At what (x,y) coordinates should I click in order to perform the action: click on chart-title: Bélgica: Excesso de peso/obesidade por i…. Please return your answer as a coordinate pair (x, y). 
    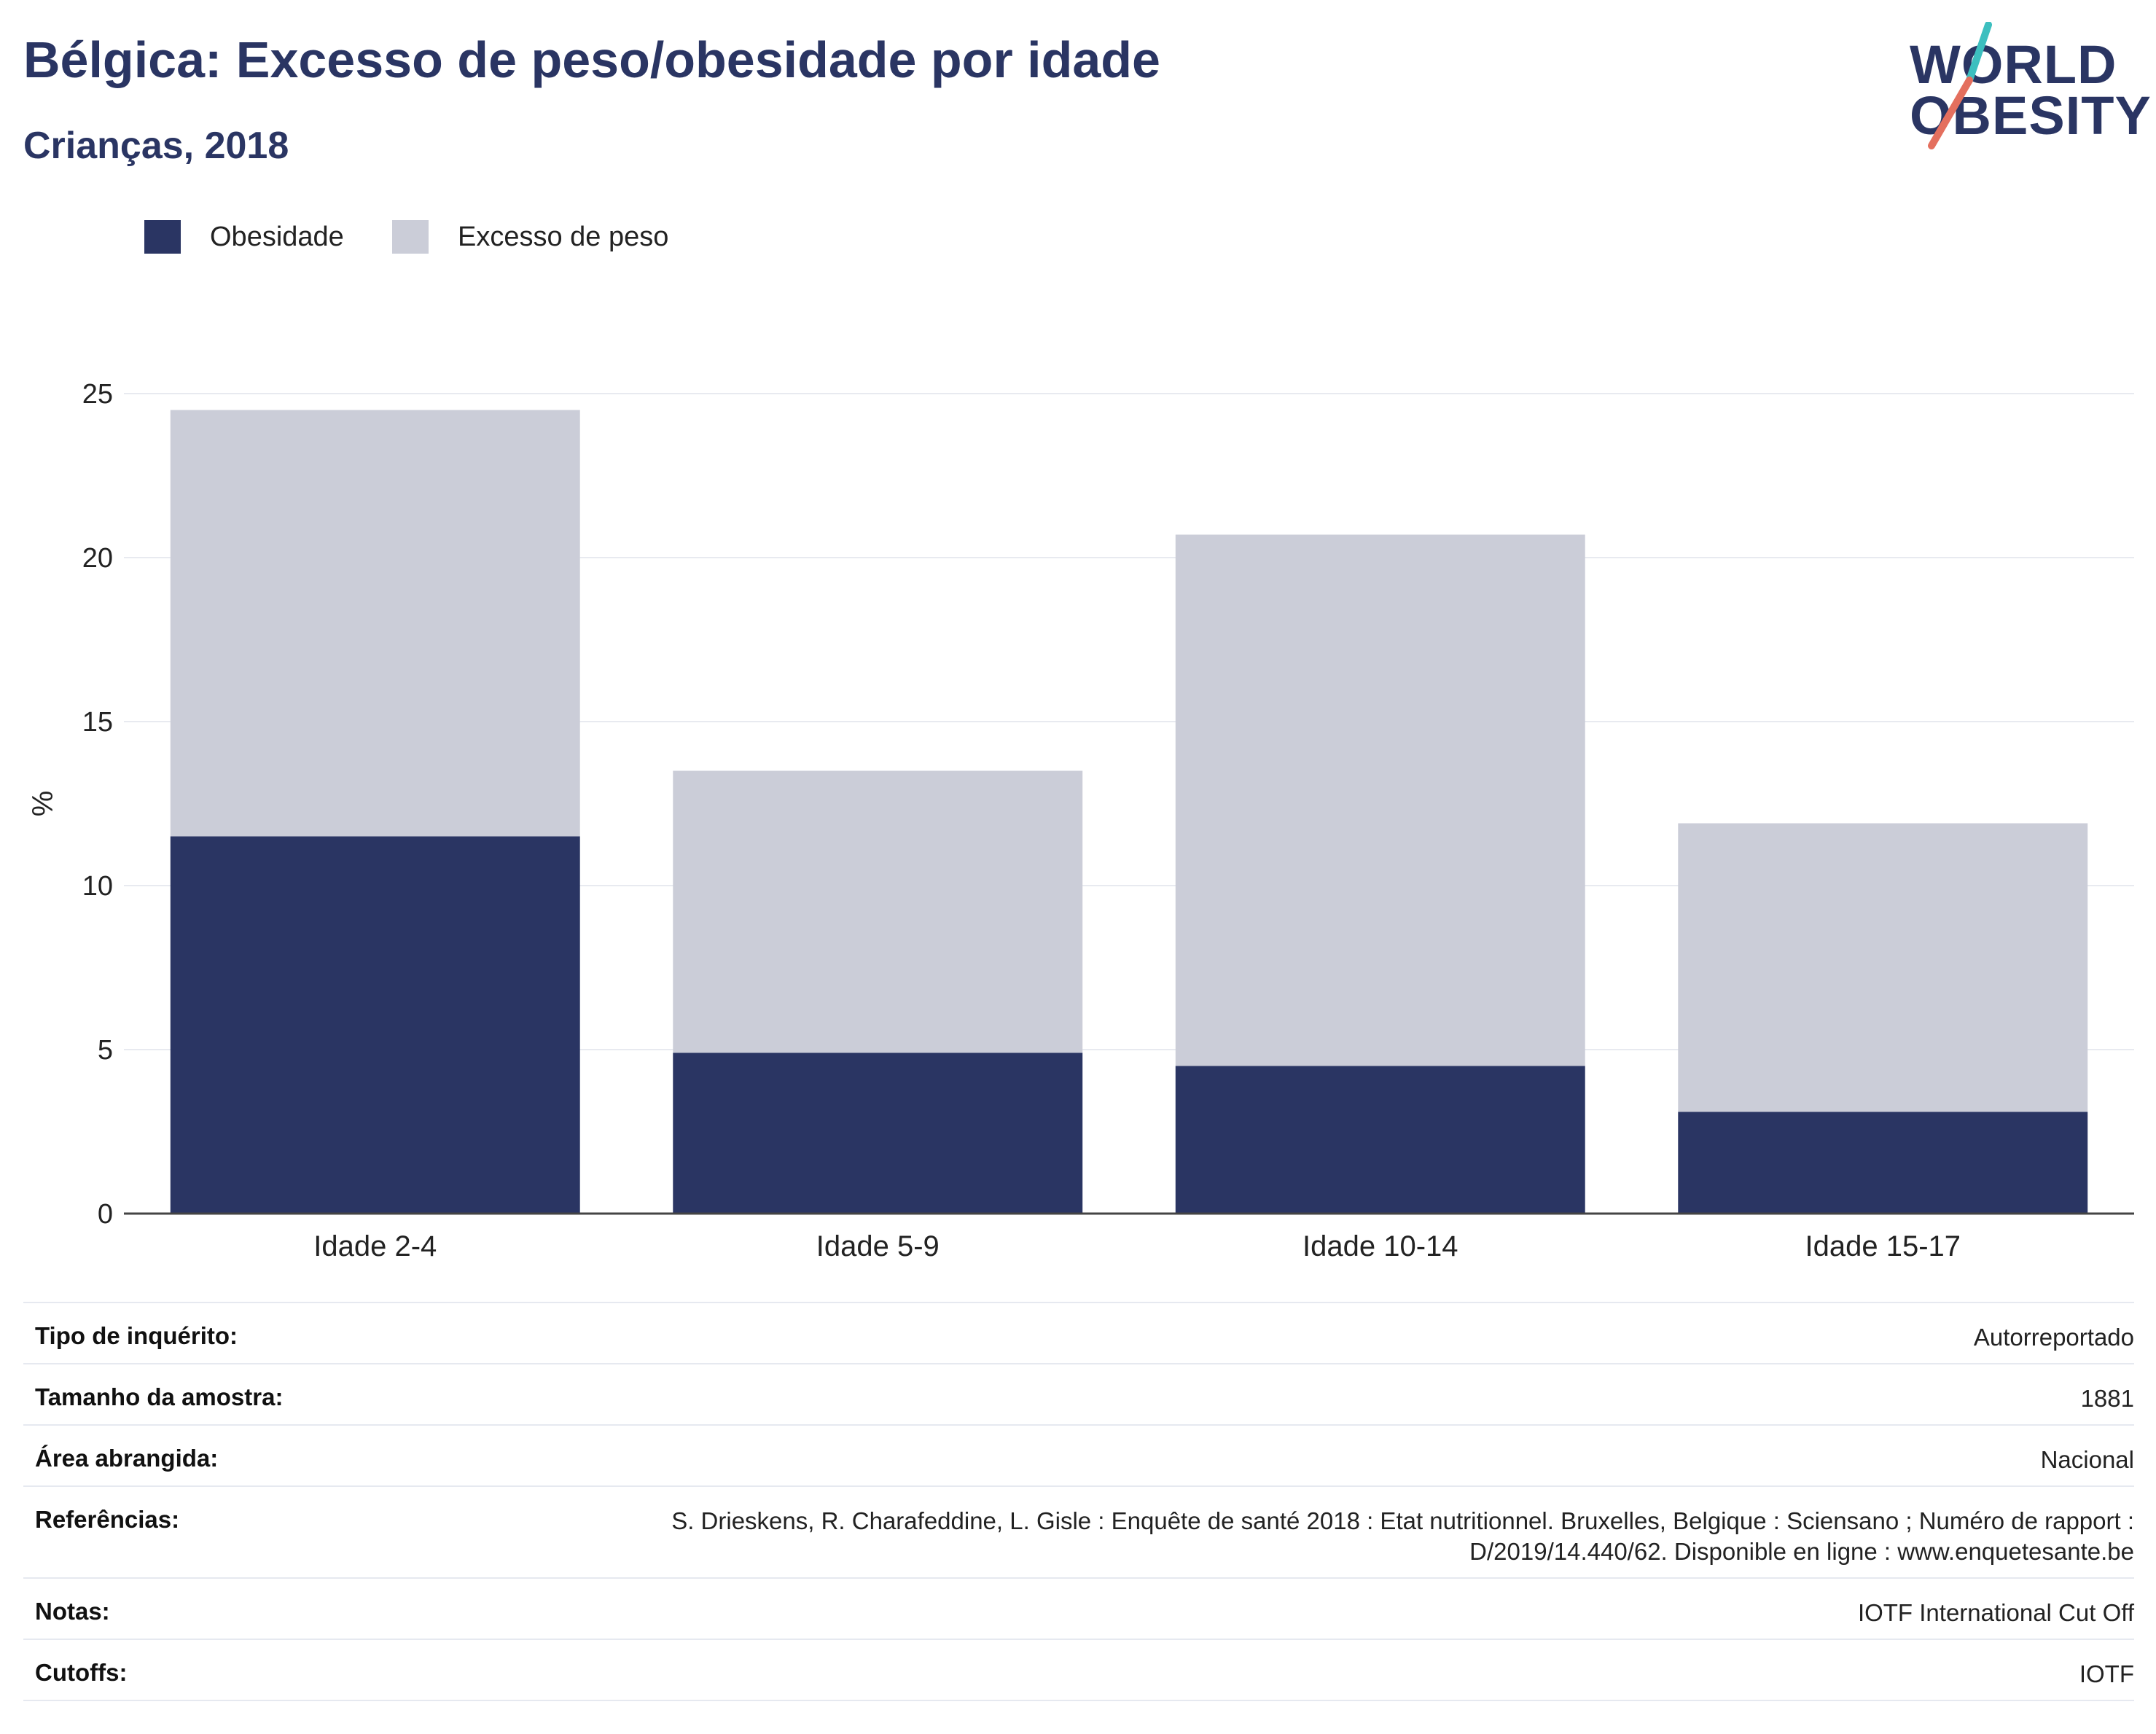
    Looking at the image, I should click on (592, 60).